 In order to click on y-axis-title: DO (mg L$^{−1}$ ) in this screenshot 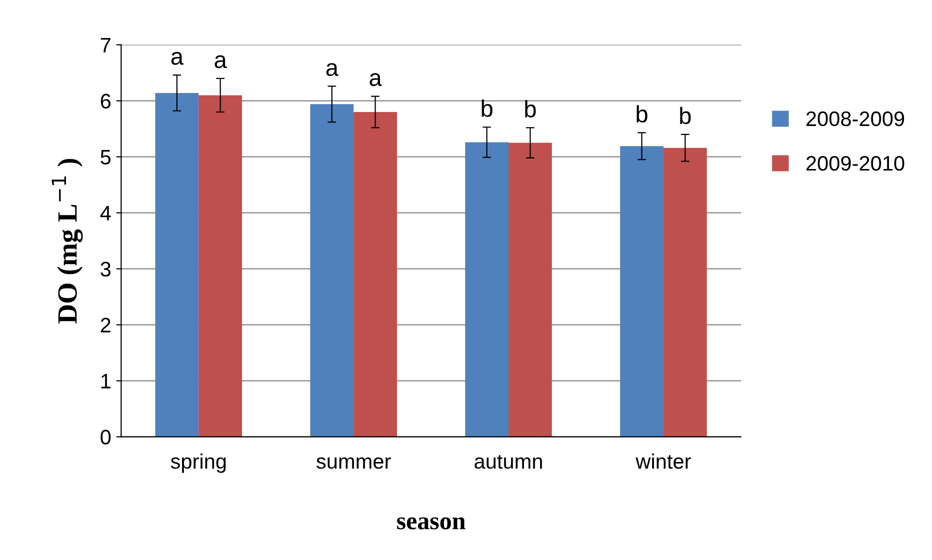, I will do `click(67, 241)`.